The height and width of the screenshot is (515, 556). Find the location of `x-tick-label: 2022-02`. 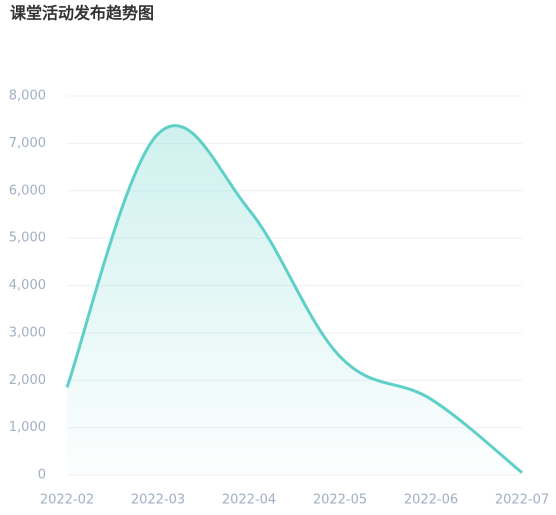

x-tick-label: 2022-02 is located at coordinates (67, 500).